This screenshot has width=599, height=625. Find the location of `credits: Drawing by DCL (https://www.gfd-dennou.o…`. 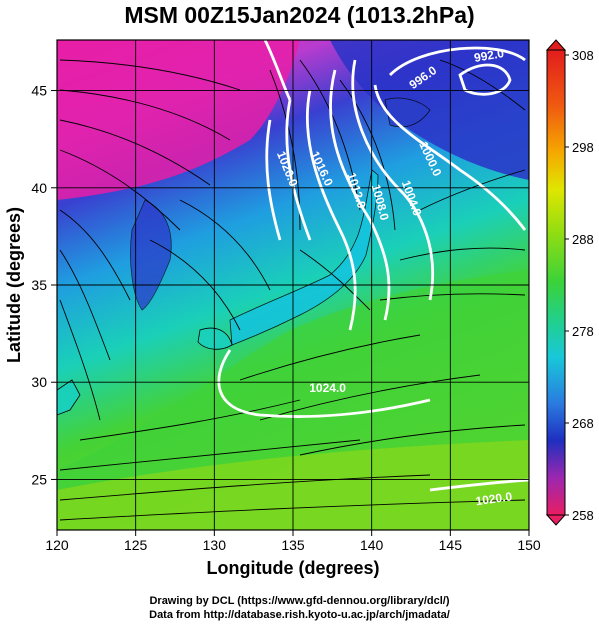

credits: Drawing by DCL (https://www.gfd-dennou.o… is located at coordinates (299, 608).